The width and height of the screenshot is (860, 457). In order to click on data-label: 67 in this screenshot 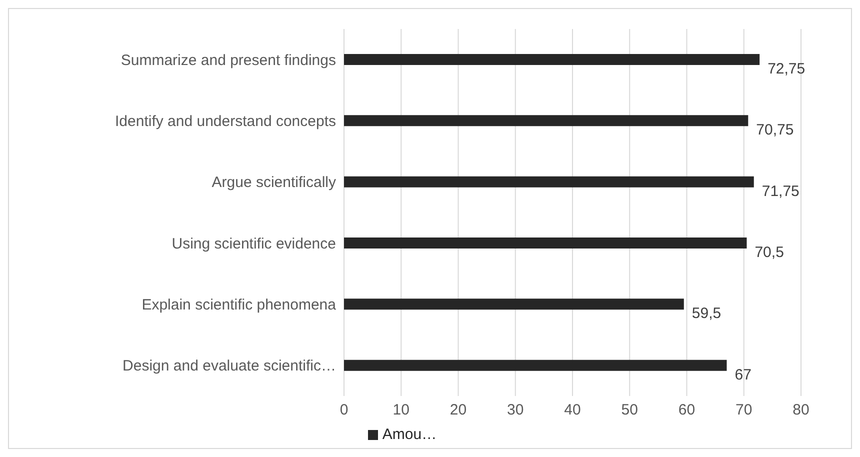, I will do `click(743, 375)`.